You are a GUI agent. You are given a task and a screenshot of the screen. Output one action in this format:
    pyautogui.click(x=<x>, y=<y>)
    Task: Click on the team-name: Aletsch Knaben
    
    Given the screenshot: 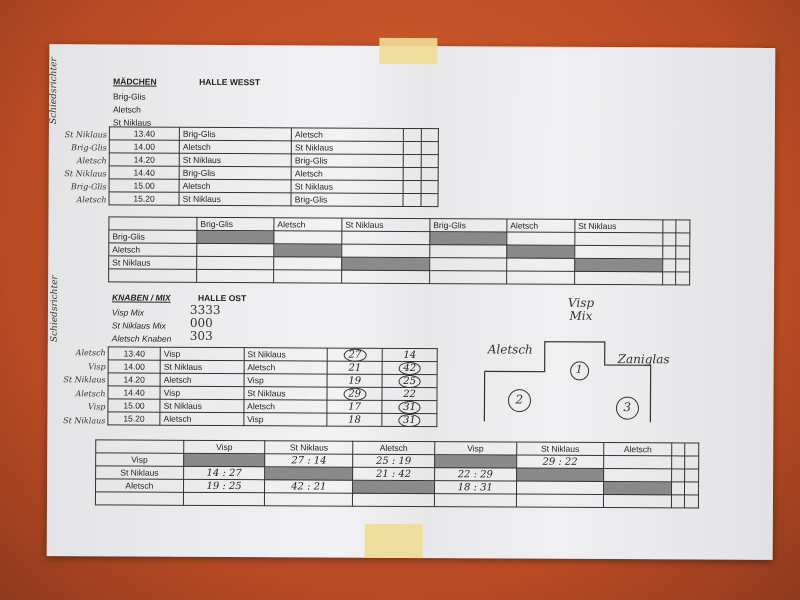 What is the action you would take?
    pyautogui.click(x=141, y=338)
    